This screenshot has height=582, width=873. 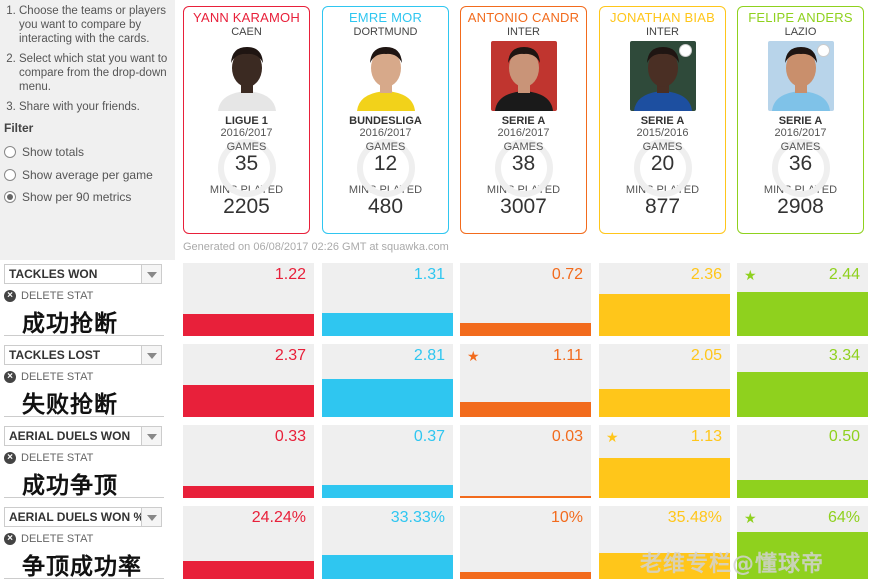 What do you see at coordinates (800, 168) in the screenshot?
I see `games-block: GAMES 36` at bounding box center [800, 168].